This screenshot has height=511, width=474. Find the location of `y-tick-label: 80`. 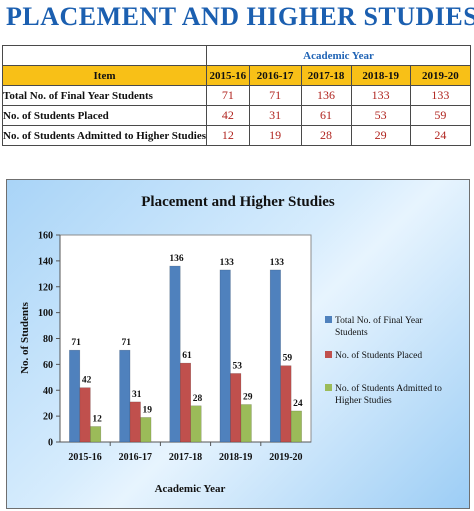

y-tick-label: 80 is located at coordinates (48, 339).